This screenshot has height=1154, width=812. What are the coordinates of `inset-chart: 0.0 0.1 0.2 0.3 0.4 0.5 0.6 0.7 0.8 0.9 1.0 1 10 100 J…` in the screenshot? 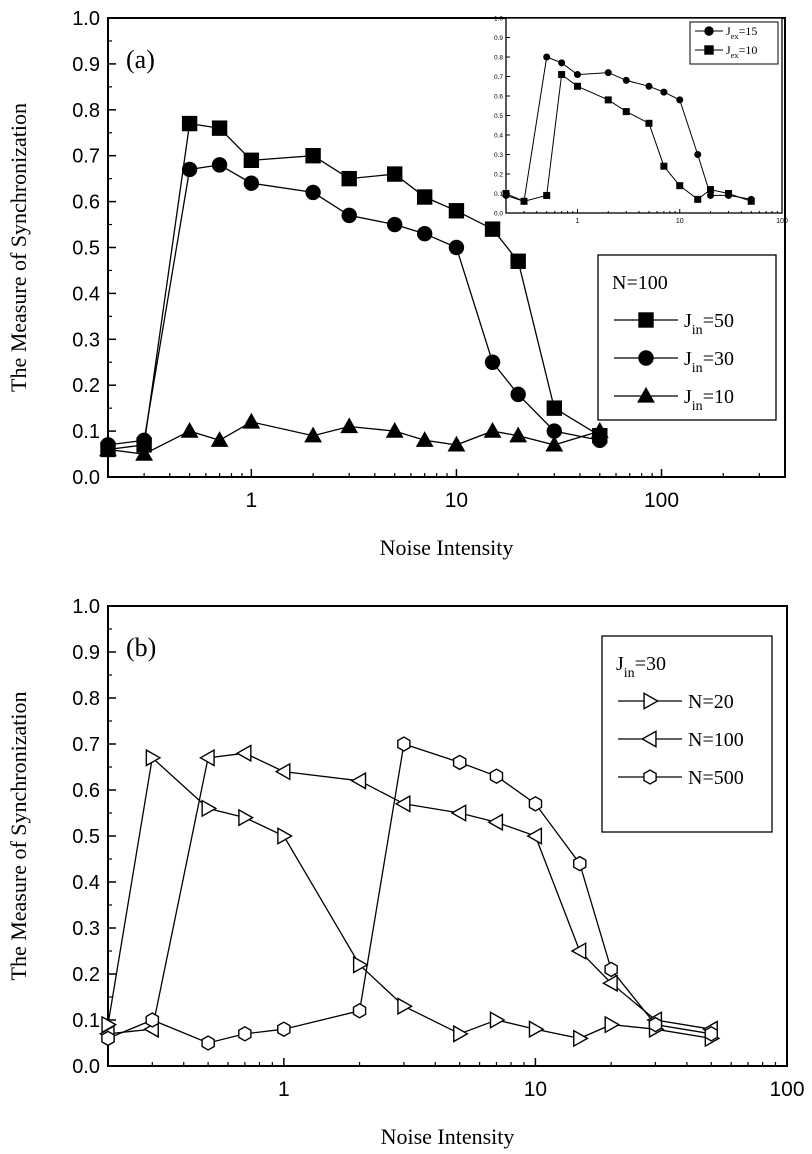 It's located at (641, 121).